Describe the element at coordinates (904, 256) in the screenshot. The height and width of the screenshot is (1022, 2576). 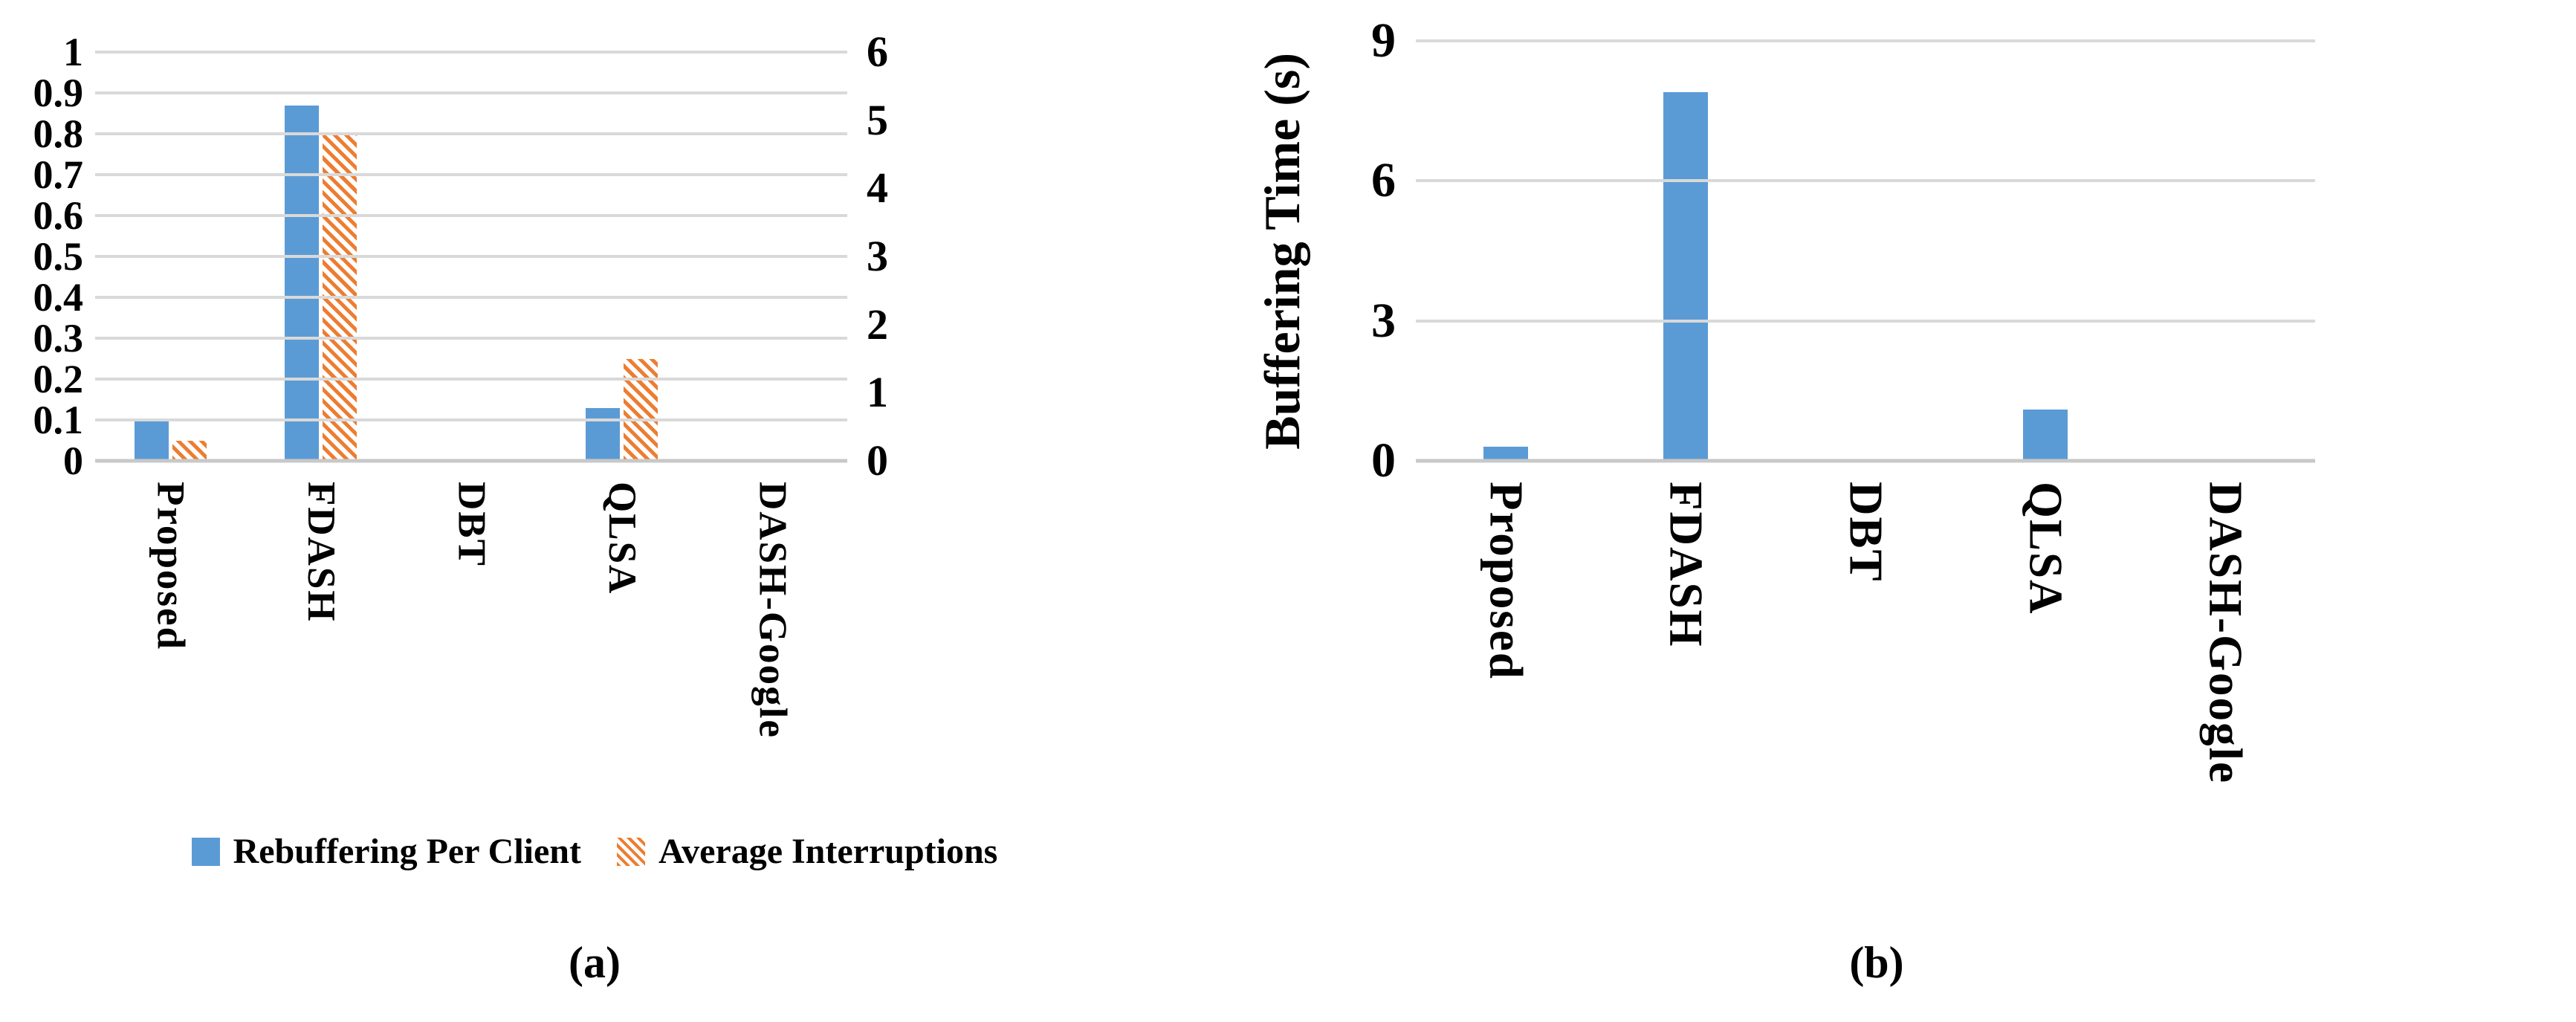
I see `chart-a-right-axis-ticks: 6 5 4 3 2 1 0` at that location.